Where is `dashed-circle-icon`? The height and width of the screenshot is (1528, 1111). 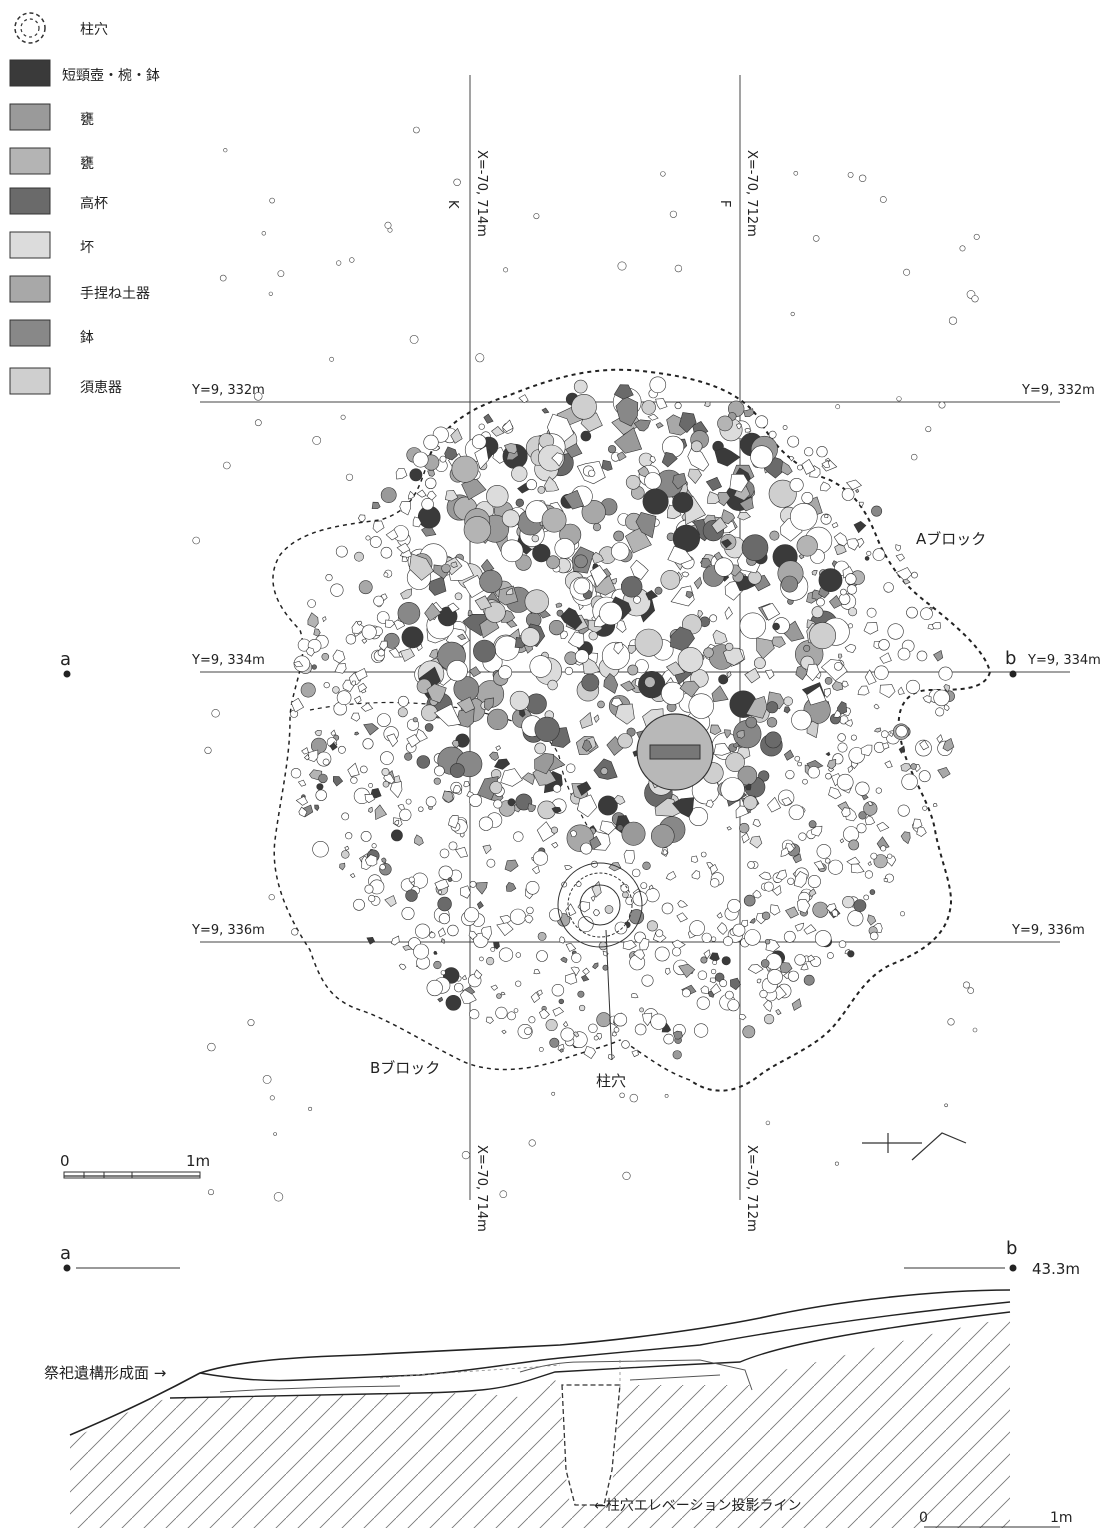 dashed-circle-icon is located at coordinates (30, 28).